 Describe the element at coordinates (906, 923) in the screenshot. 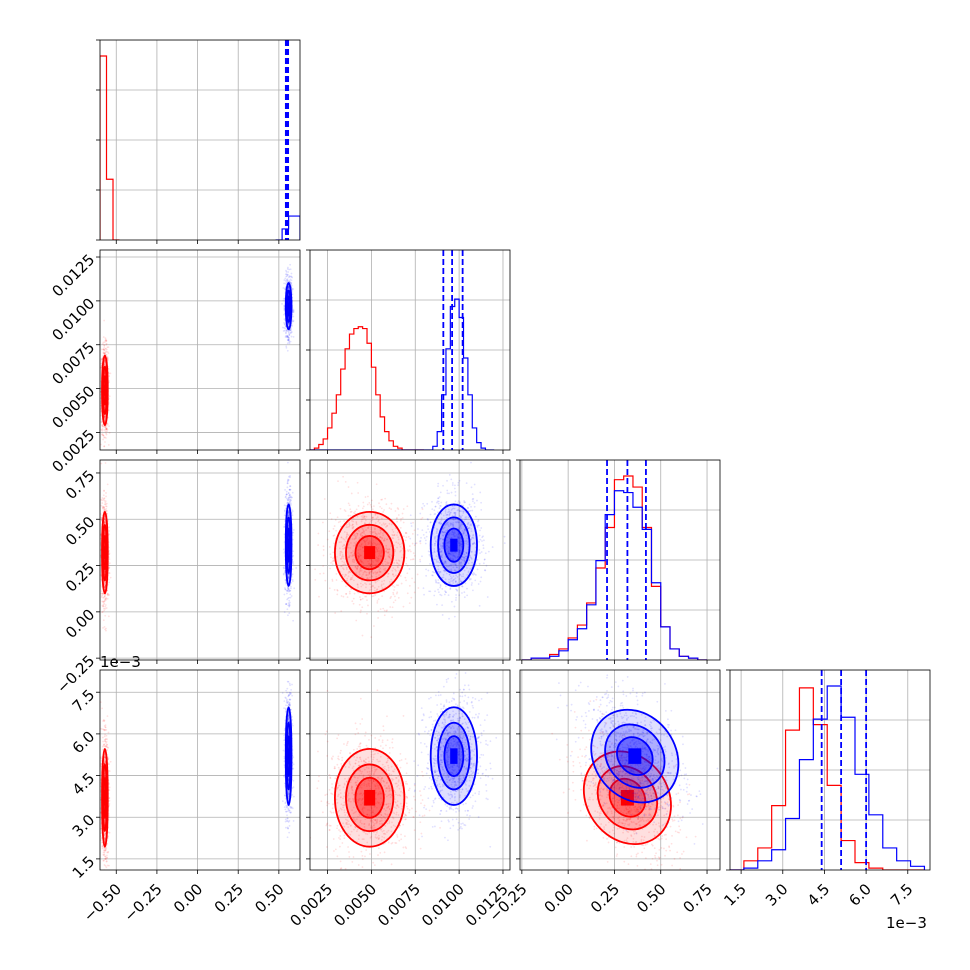

I see `offset-text-bottom: 1e−3` at that location.